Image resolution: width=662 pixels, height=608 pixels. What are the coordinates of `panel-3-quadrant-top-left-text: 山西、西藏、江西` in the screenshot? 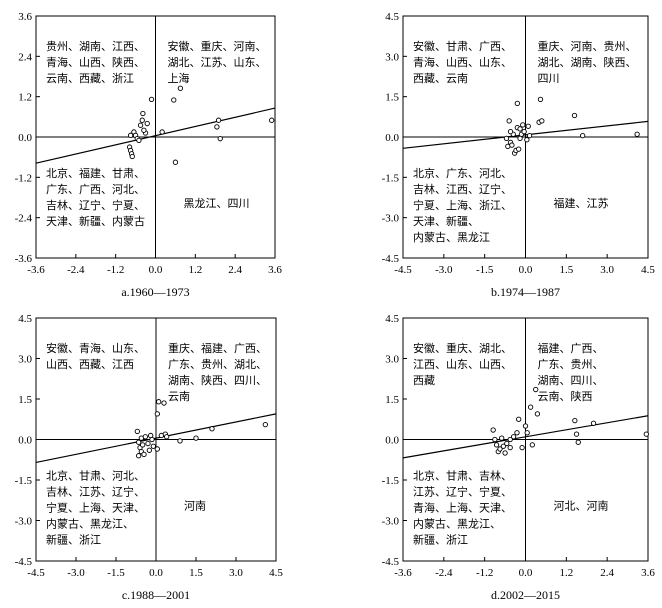 It's located at (90, 364).